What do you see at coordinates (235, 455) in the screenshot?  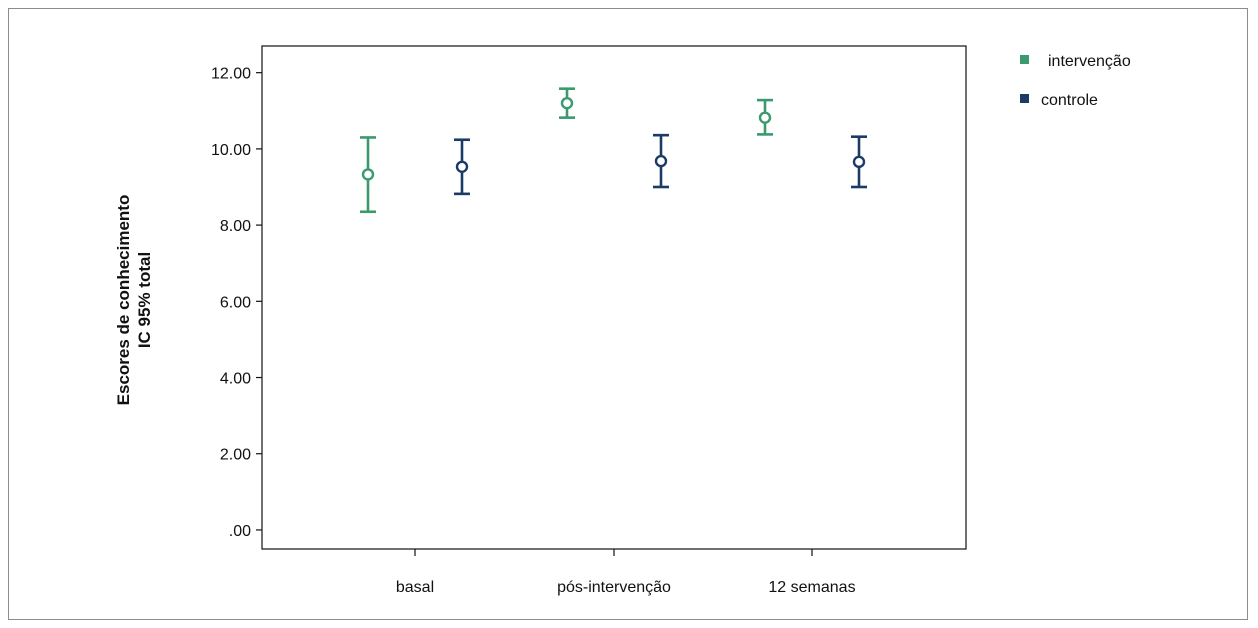 I see `y-tick-label: 2.00` at bounding box center [235, 455].